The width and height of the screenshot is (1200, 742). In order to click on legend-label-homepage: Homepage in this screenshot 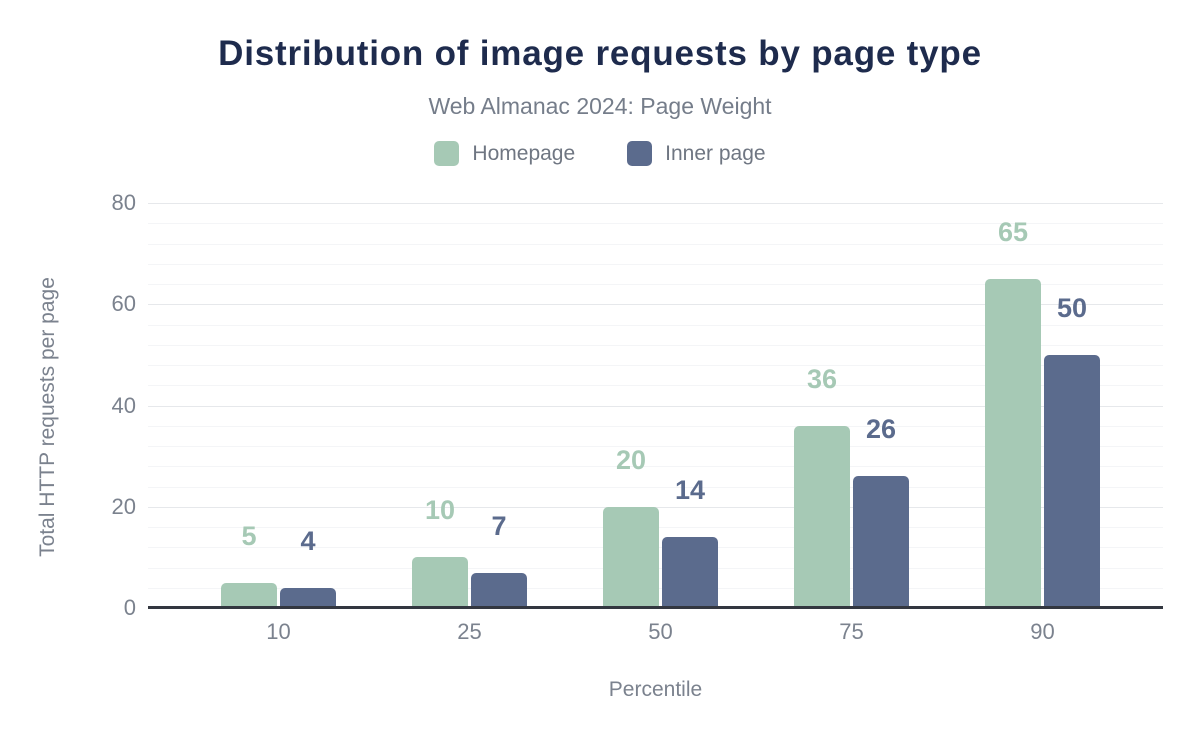, I will do `click(524, 153)`.